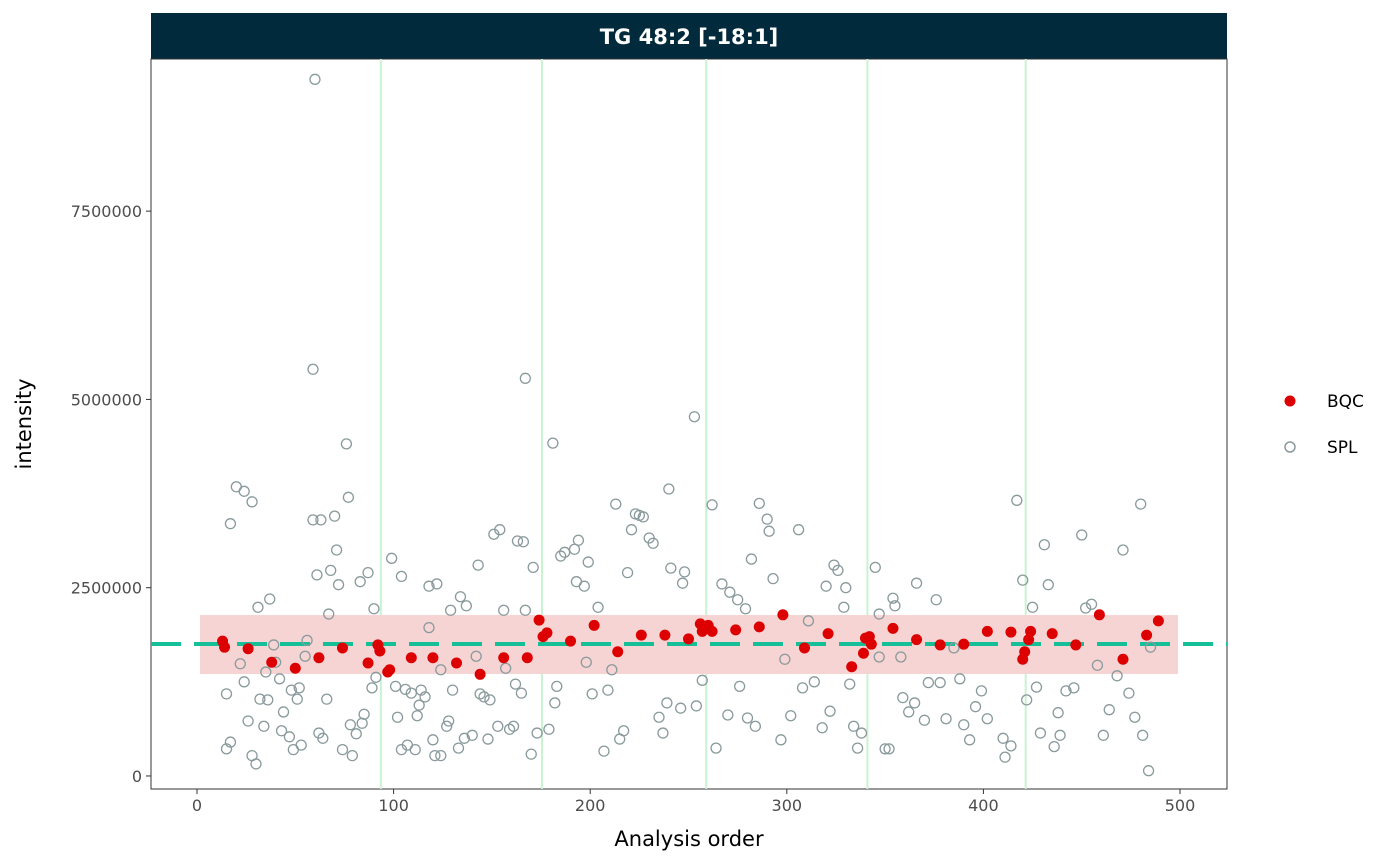 The image size is (1400, 865). What do you see at coordinates (689, 36) in the screenshot?
I see `strip-background` at bounding box center [689, 36].